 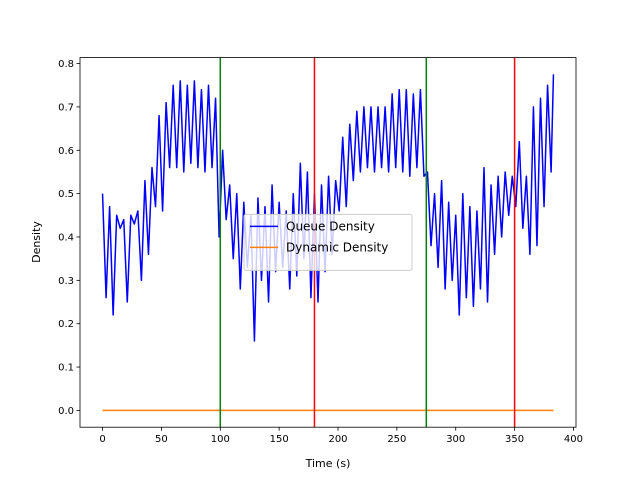 I want to click on x-axis-label: Time (s), so click(x=328, y=463).